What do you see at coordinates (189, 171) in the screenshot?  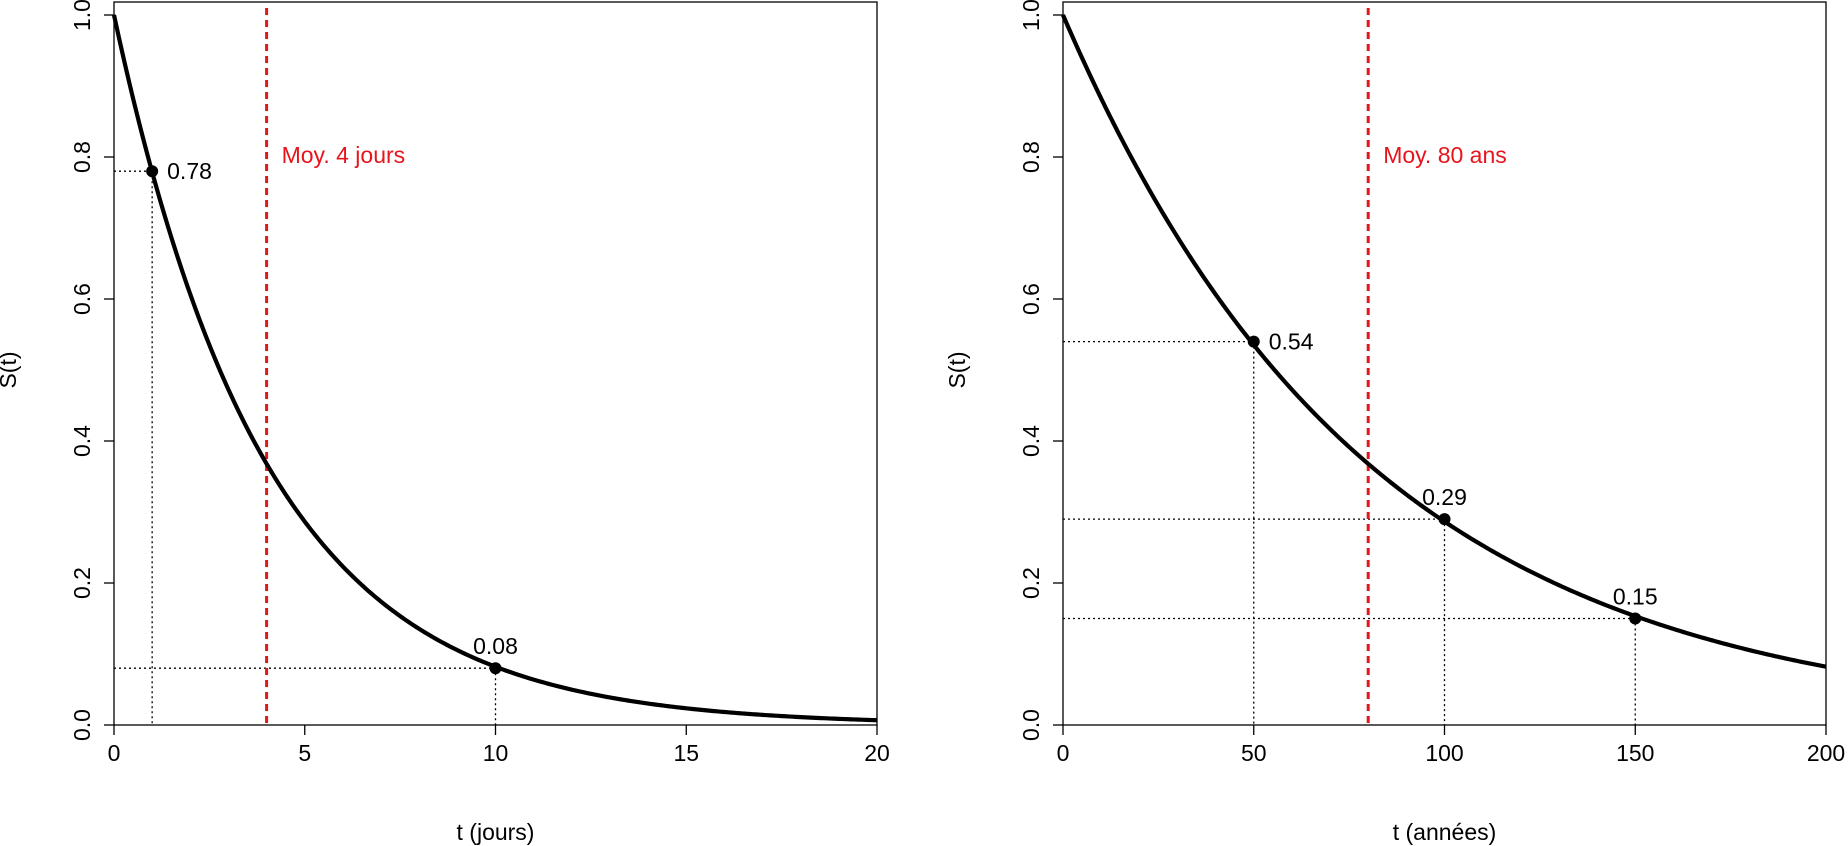 I see `data-point-label: 0.78` at bounding box center [189, 171].